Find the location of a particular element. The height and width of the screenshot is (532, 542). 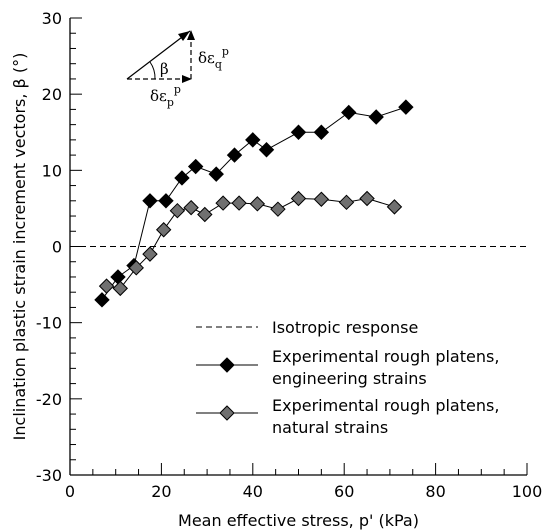

series-natural is located at coordinates (250, 243).